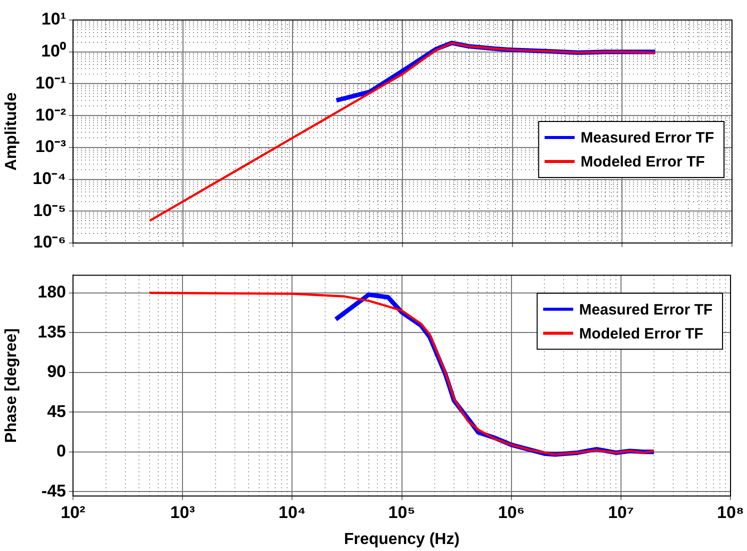  Describe the element at coordinates (50, 146) in the screenshot. I see `y-tick-label: 10⁻³` at that location.